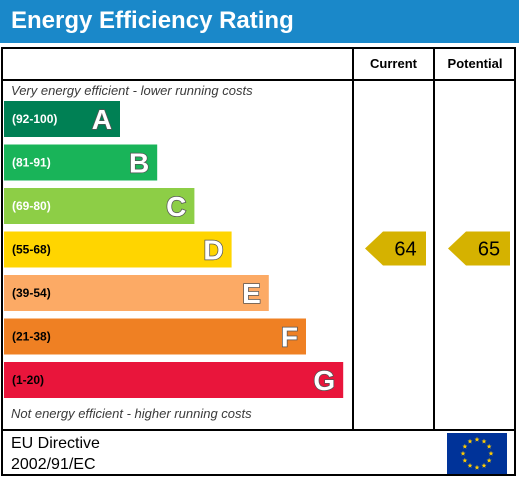  I want to click on score-value-potential: 65, so click(489, 250).